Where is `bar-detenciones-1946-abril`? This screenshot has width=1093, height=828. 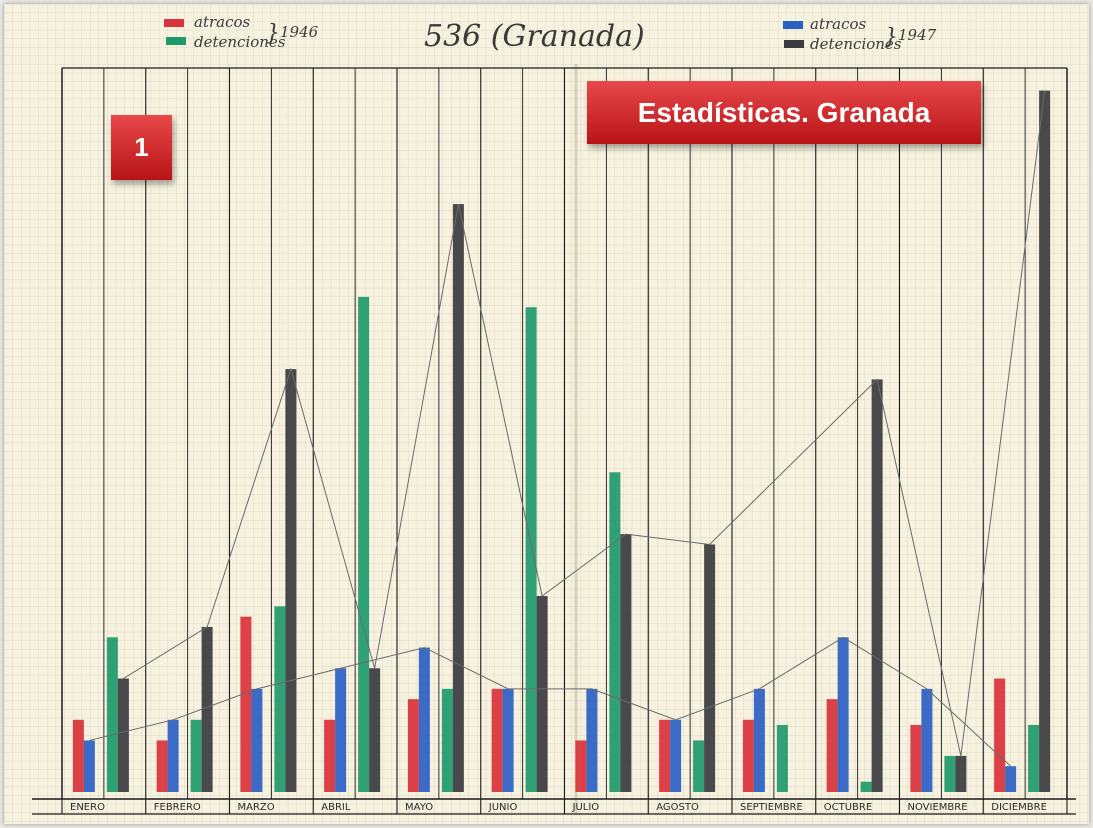
bar-detenciones-1946-abril is located at coordinates (364, 544).